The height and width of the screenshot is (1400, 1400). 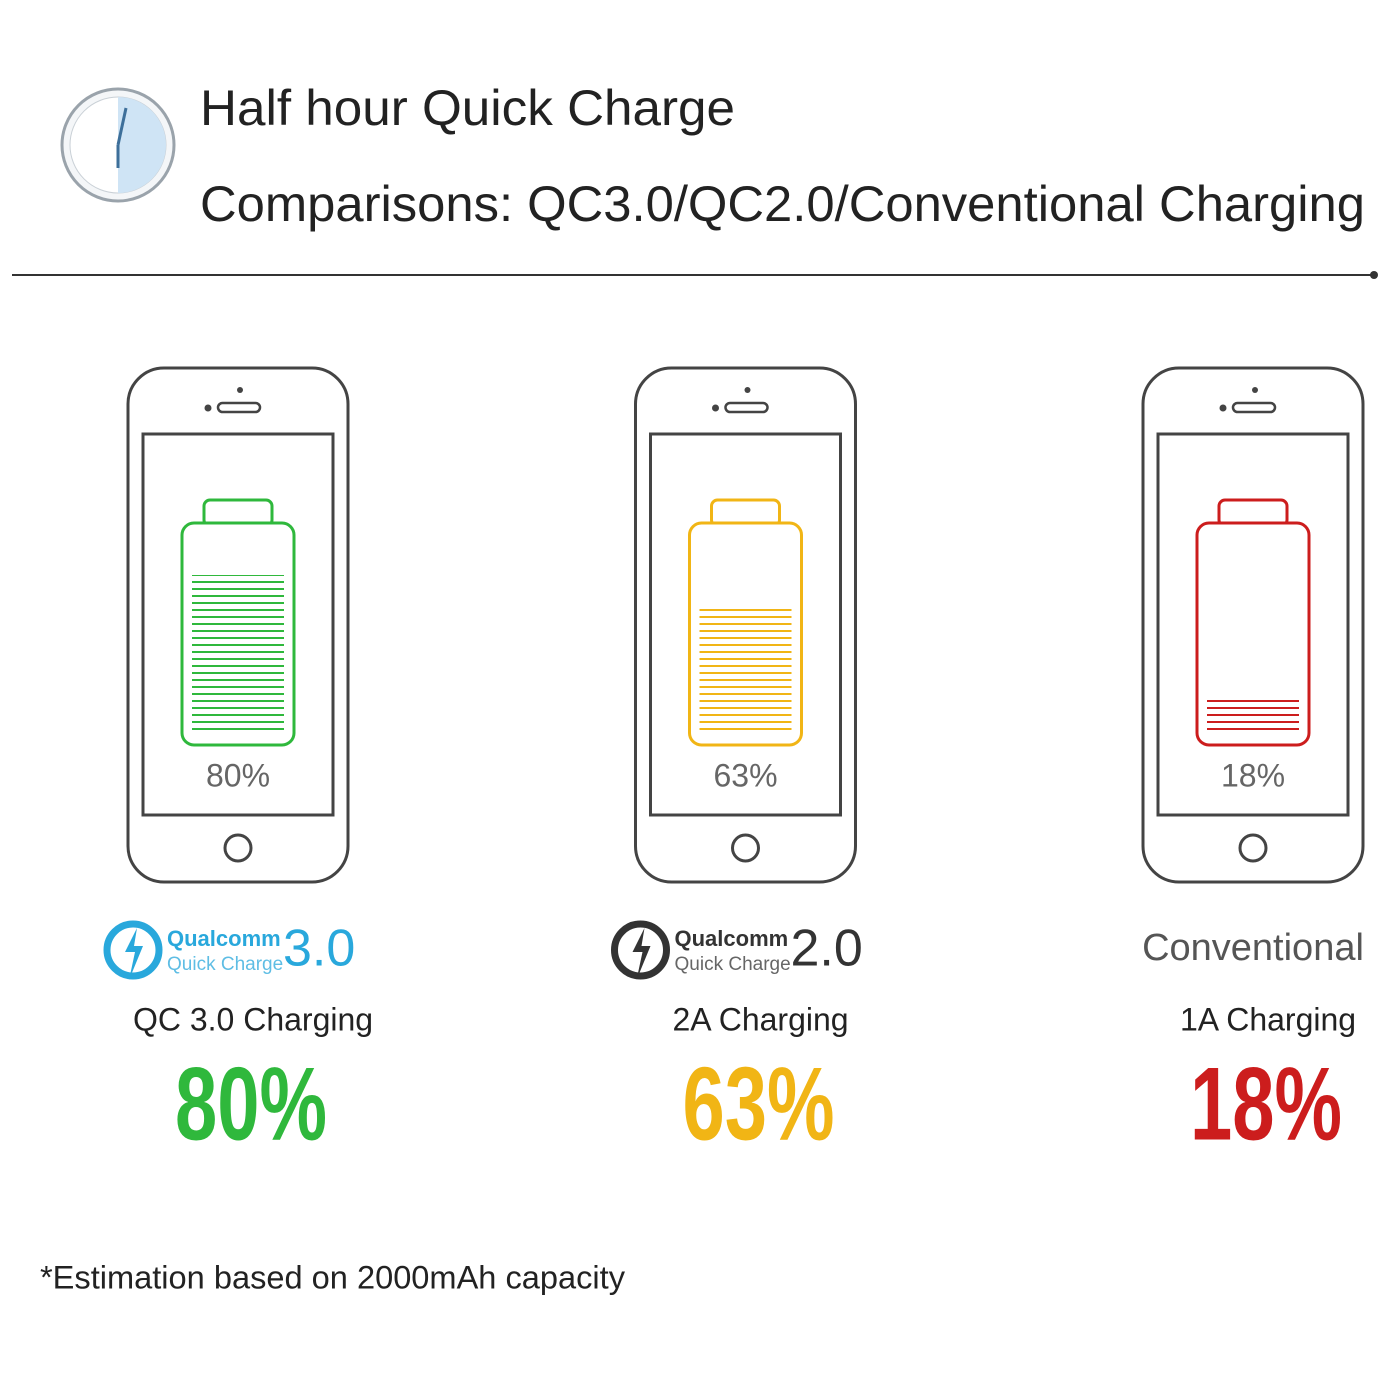 I want to click on battery-body, so click(x=1253, y=634).